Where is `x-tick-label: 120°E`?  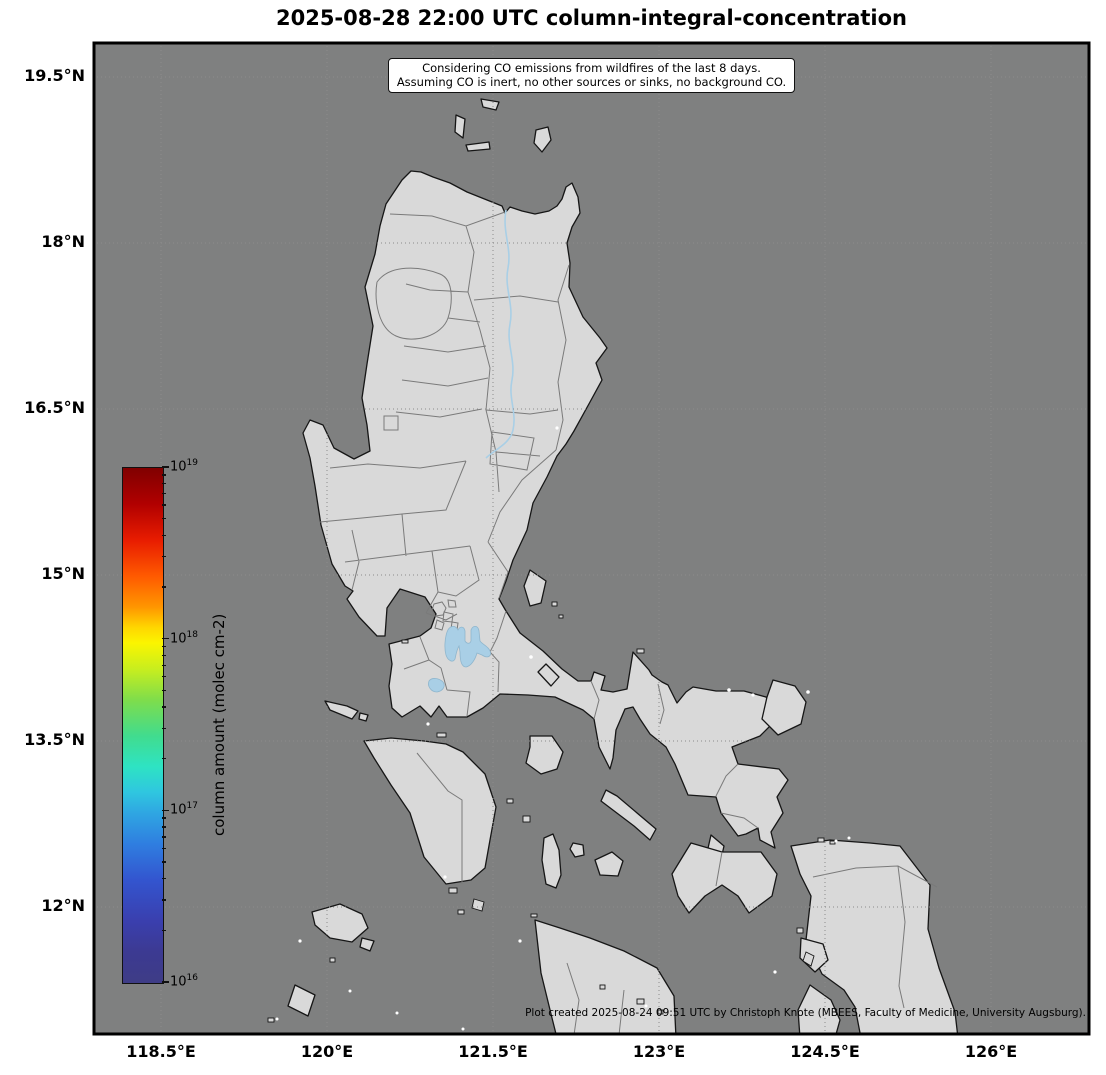
x-tick-label: 120°E is located at coordinates (327, 1051).